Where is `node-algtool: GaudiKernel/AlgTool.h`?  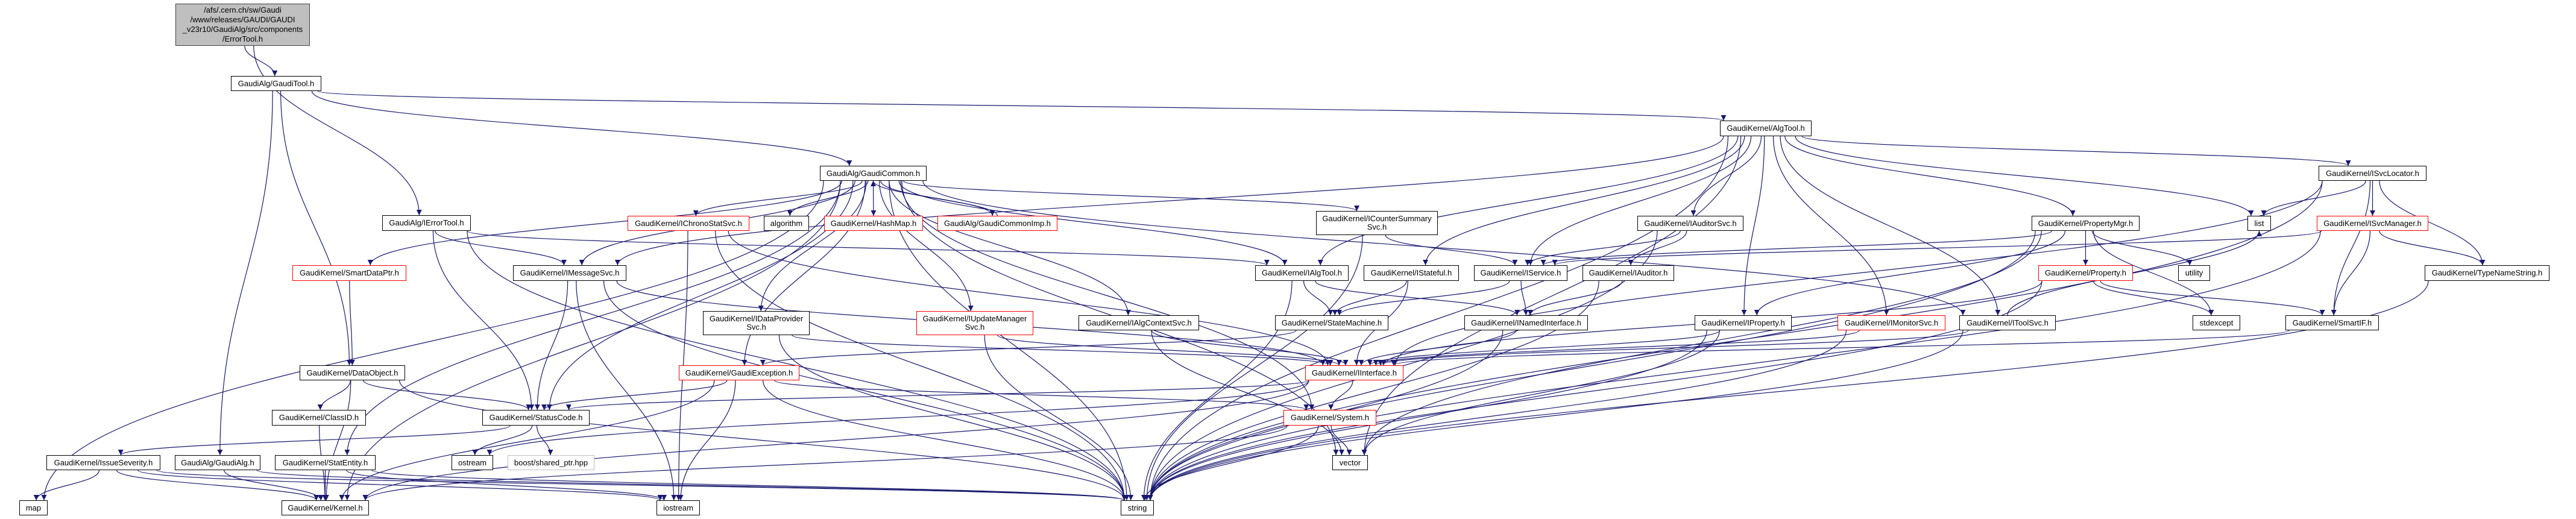
node-algtool: GaudiKernel/AlgTool.h is located at coordinates (1766, 128).